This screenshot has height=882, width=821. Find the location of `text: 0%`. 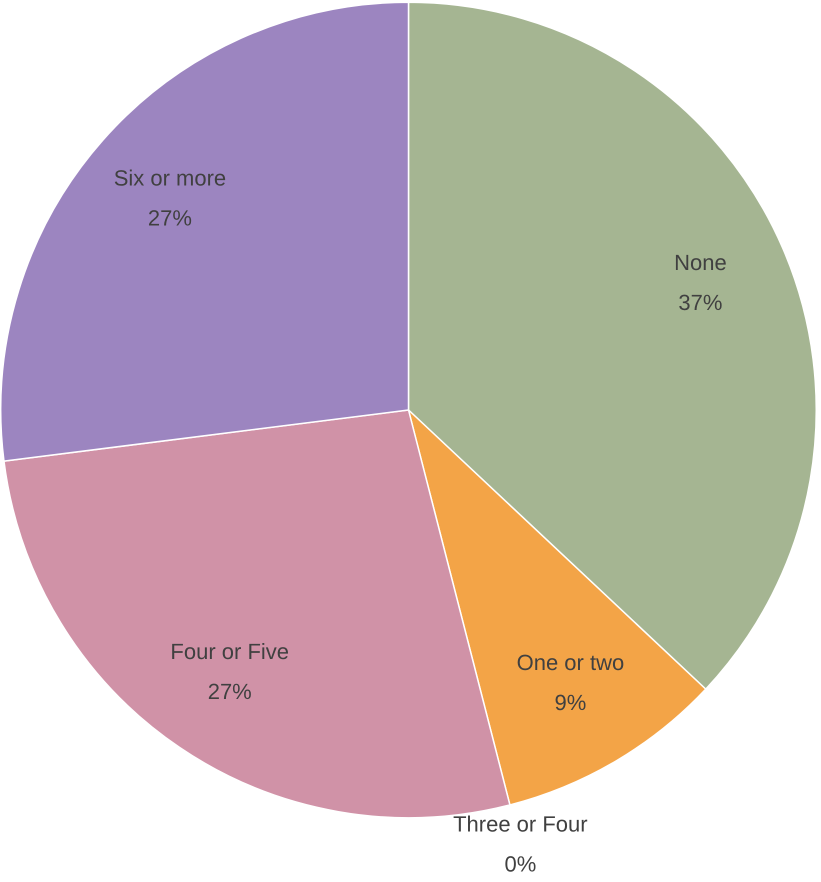

text: 0% is located at coordinates (520, 864).